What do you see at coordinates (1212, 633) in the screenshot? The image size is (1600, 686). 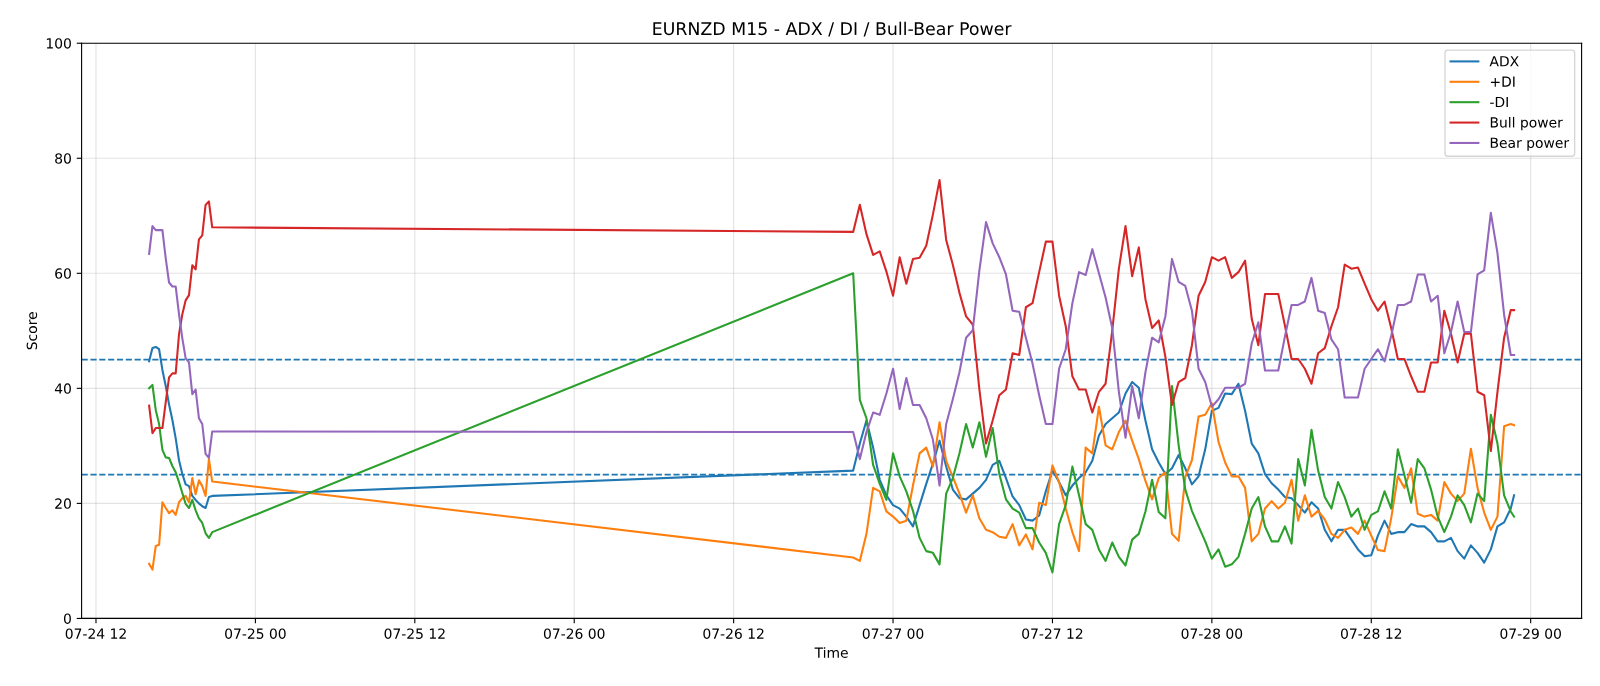 I see `x-tick-label: 07-28 00` at bounding box center [1212, 633].